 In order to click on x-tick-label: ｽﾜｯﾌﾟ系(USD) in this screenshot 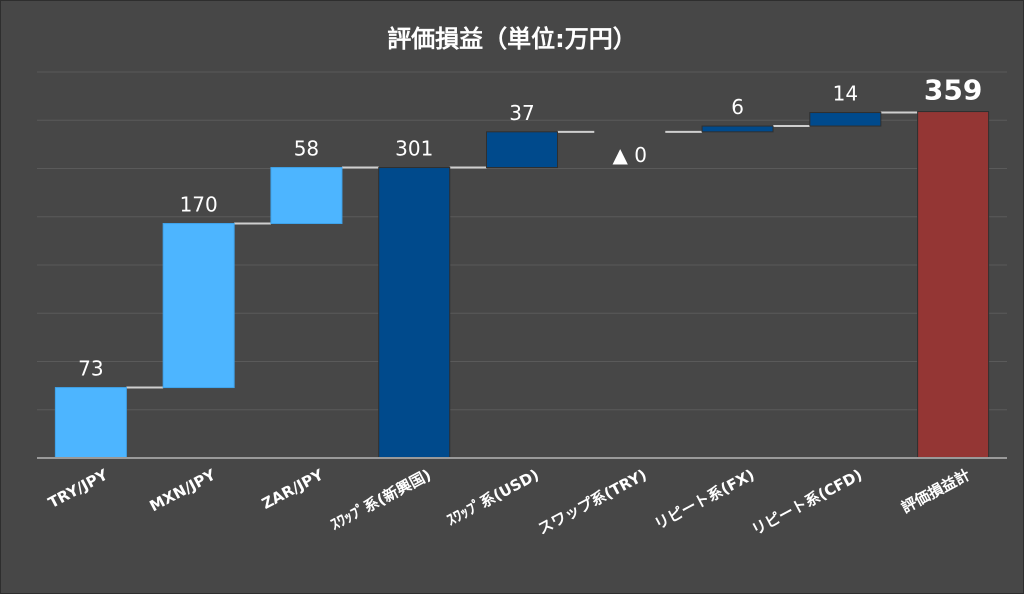, I will do `click(493, 498)`.